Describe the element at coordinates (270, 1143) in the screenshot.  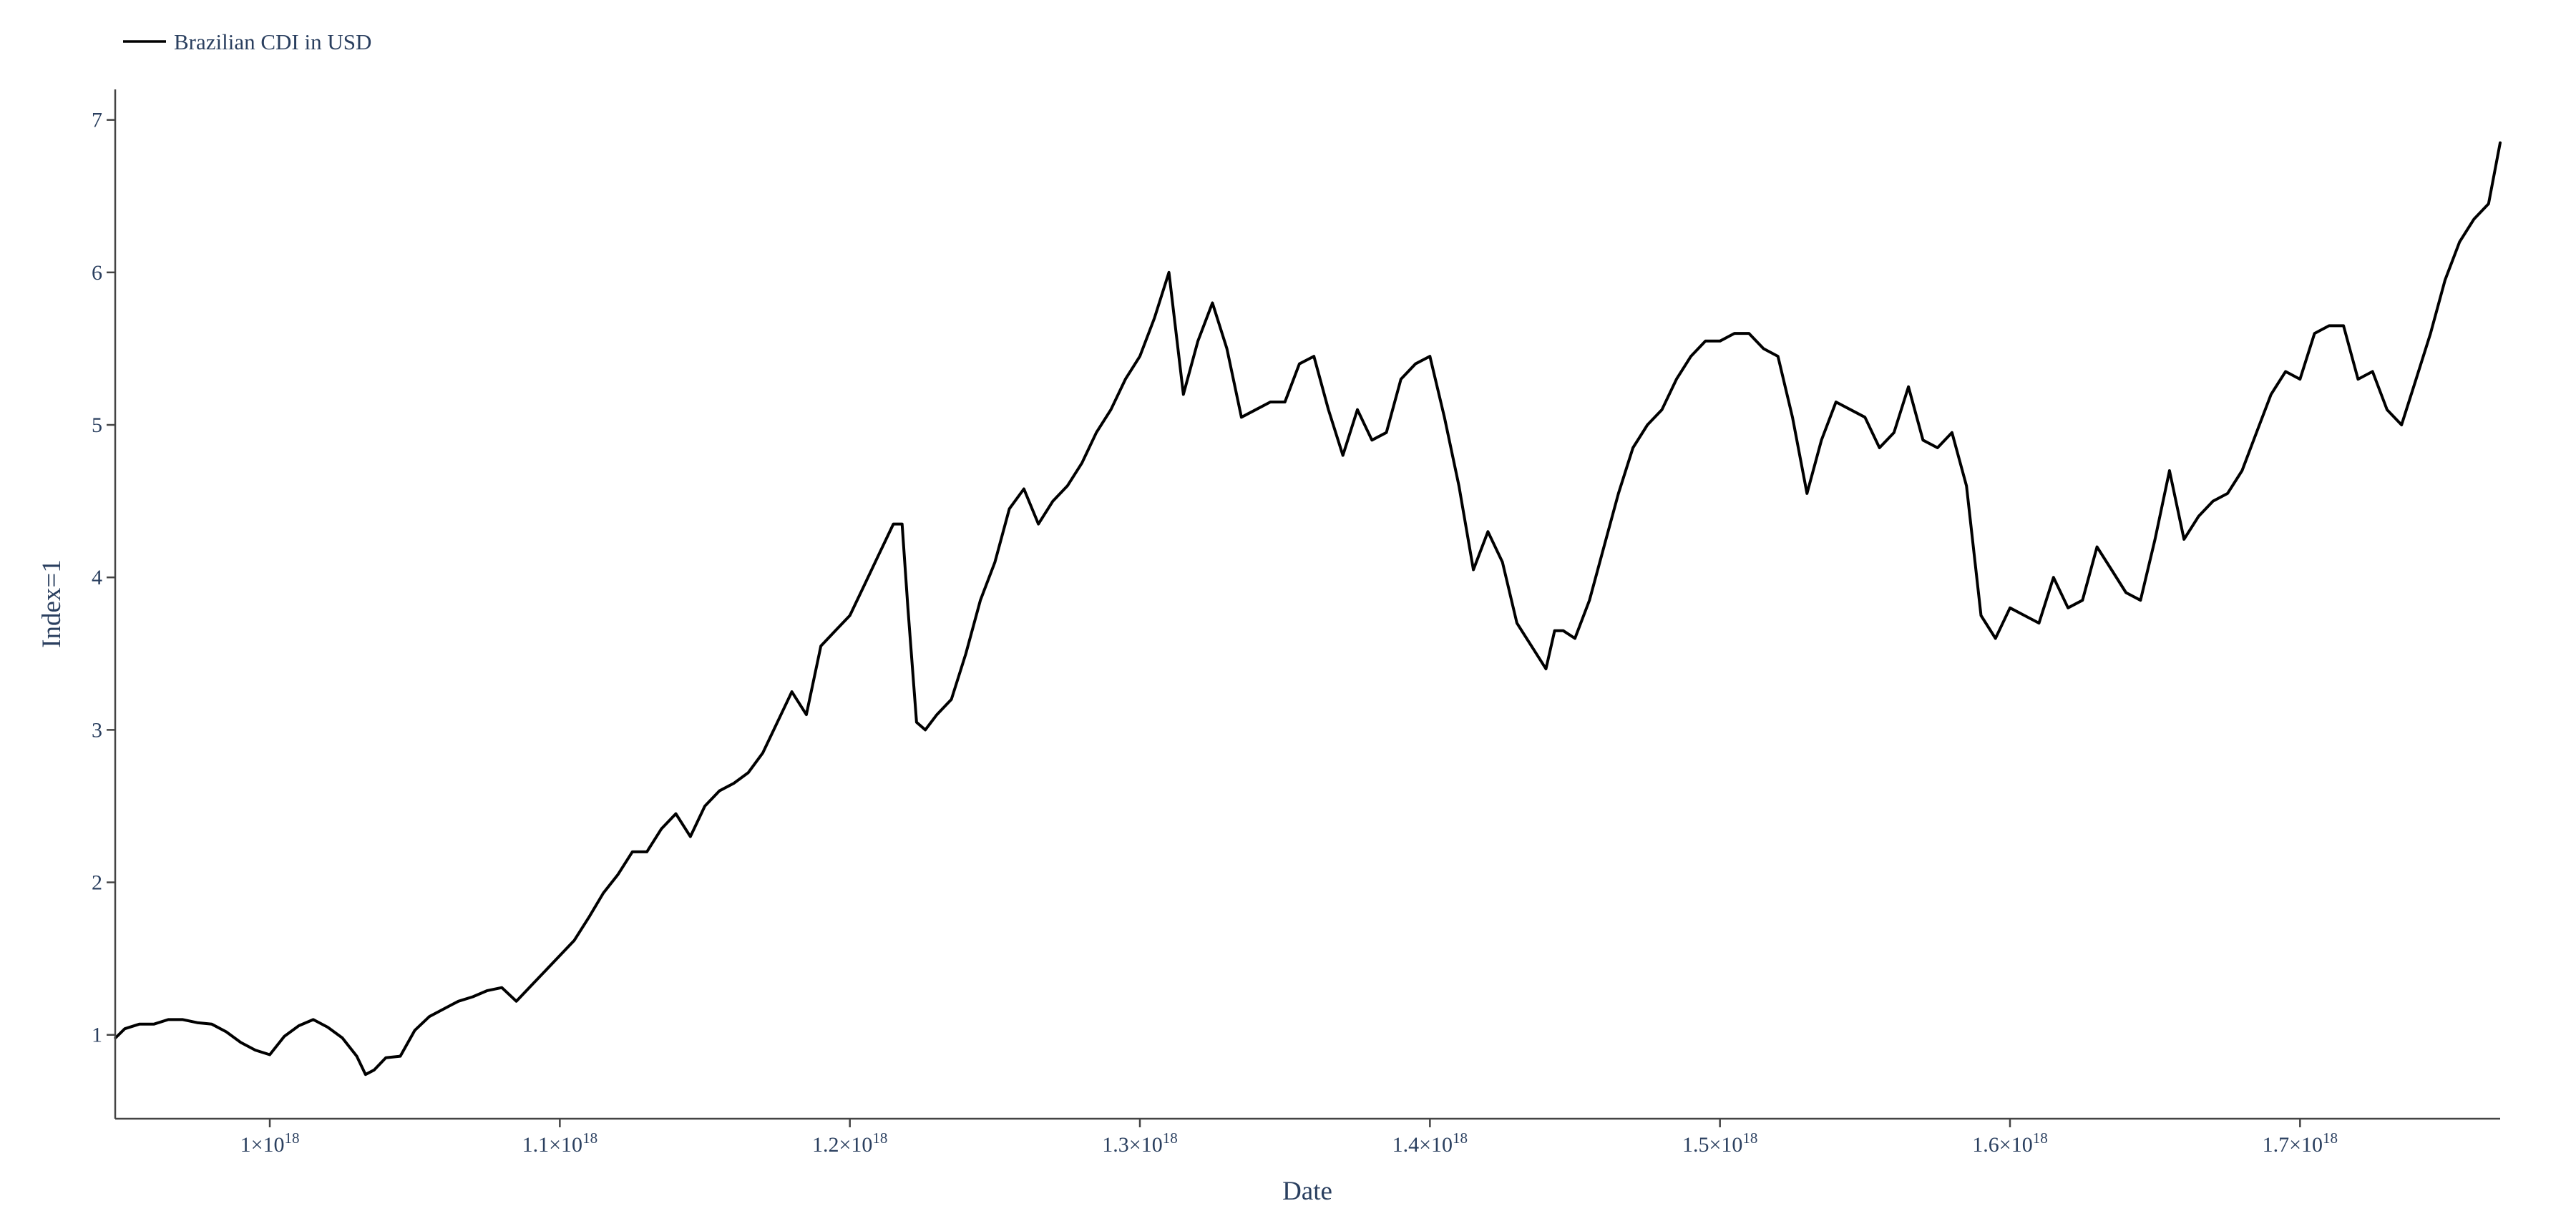
I see `x-tick-label: 1×10¹⁸` at that location.